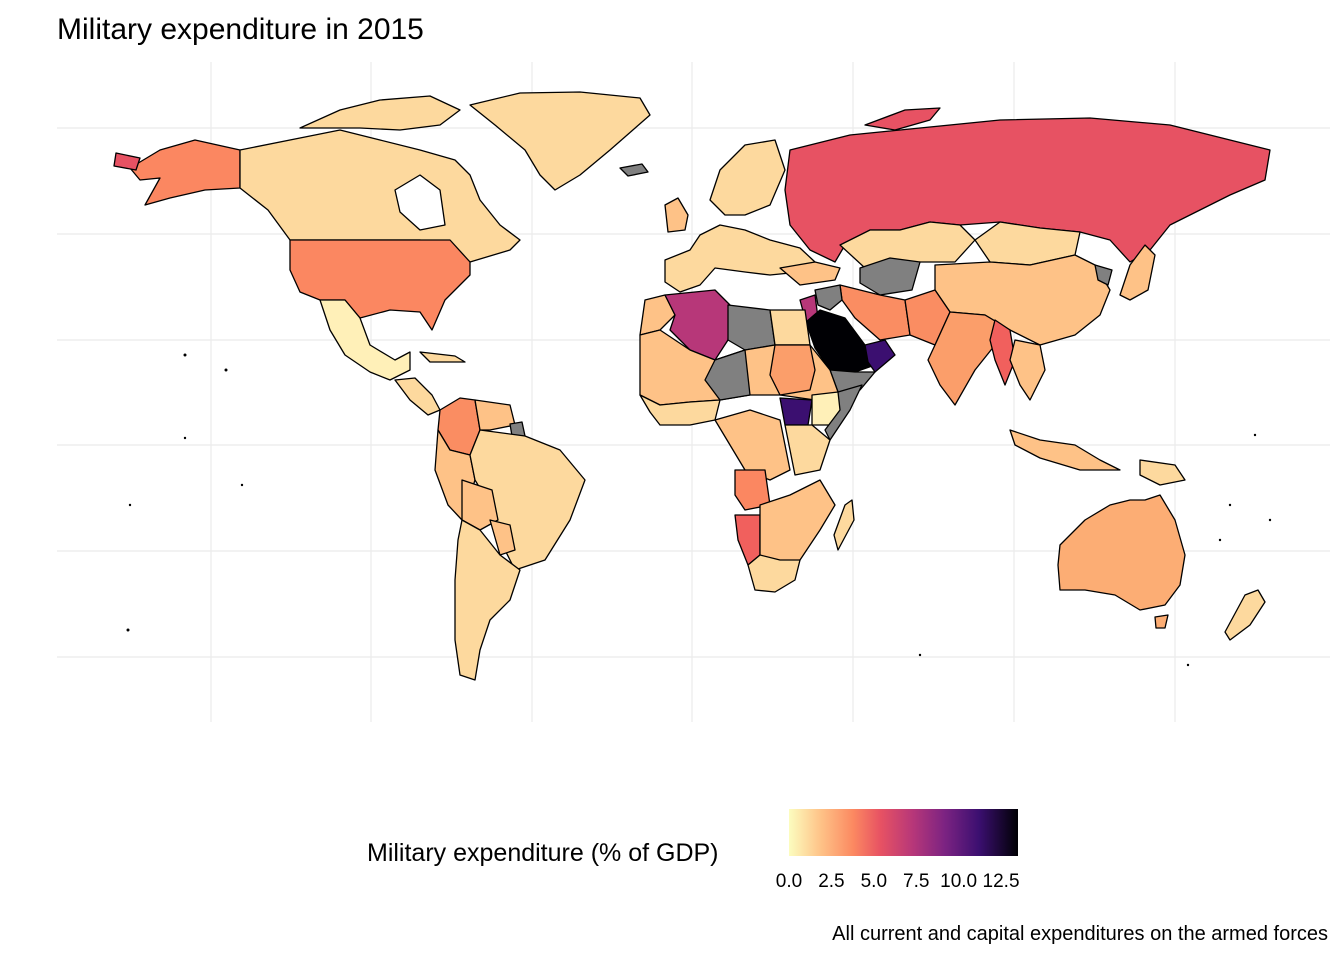  What do you see at coordinates (1065, 450) in the screenshot?
I see `region-indonesia` at bounding box center [1065, 450].